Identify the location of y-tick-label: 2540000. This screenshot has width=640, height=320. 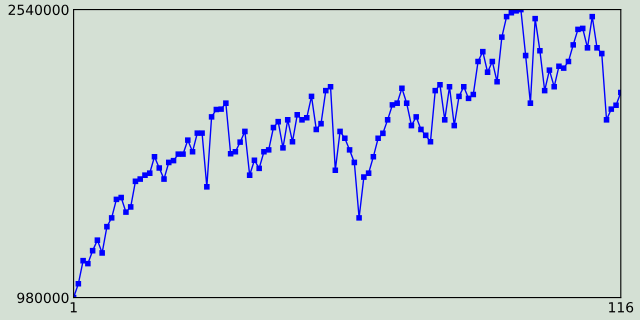
(38, 10).